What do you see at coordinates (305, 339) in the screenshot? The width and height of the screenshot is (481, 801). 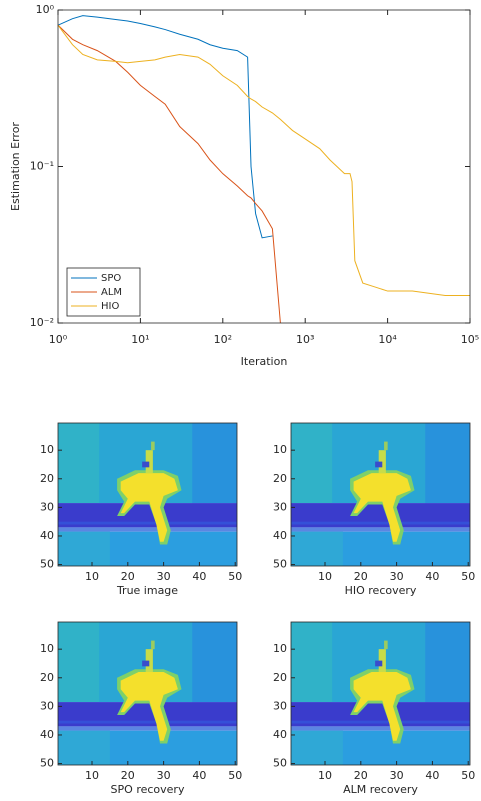 I see `x-tick-label: 10³` at bounding box center [305, 339].